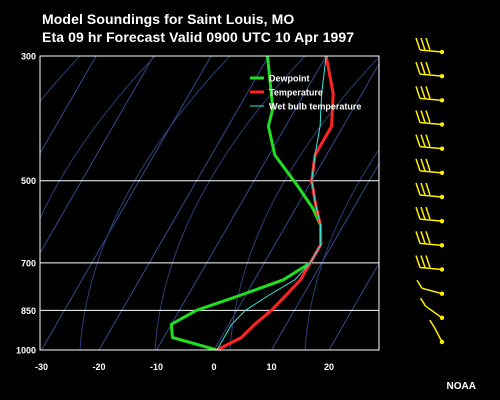 The image size is (500, 400). I want to click on legend-label: Temperature, so click(296, 93).